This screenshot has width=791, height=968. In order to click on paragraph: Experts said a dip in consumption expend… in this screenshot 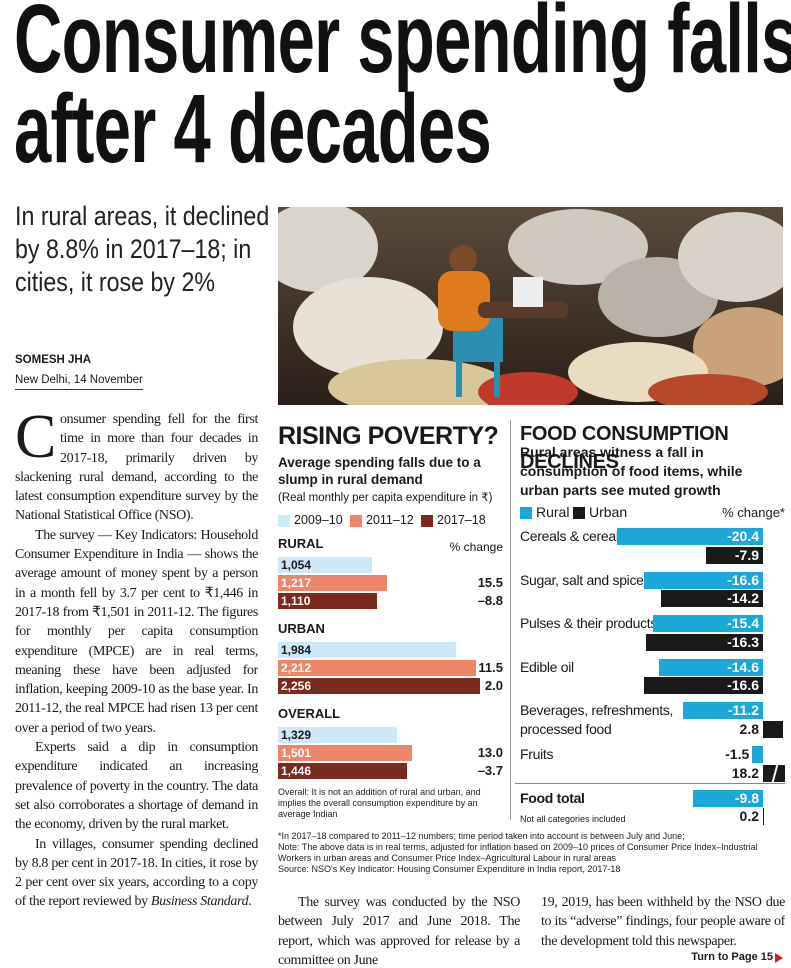, I will do `click(136, 786)`.